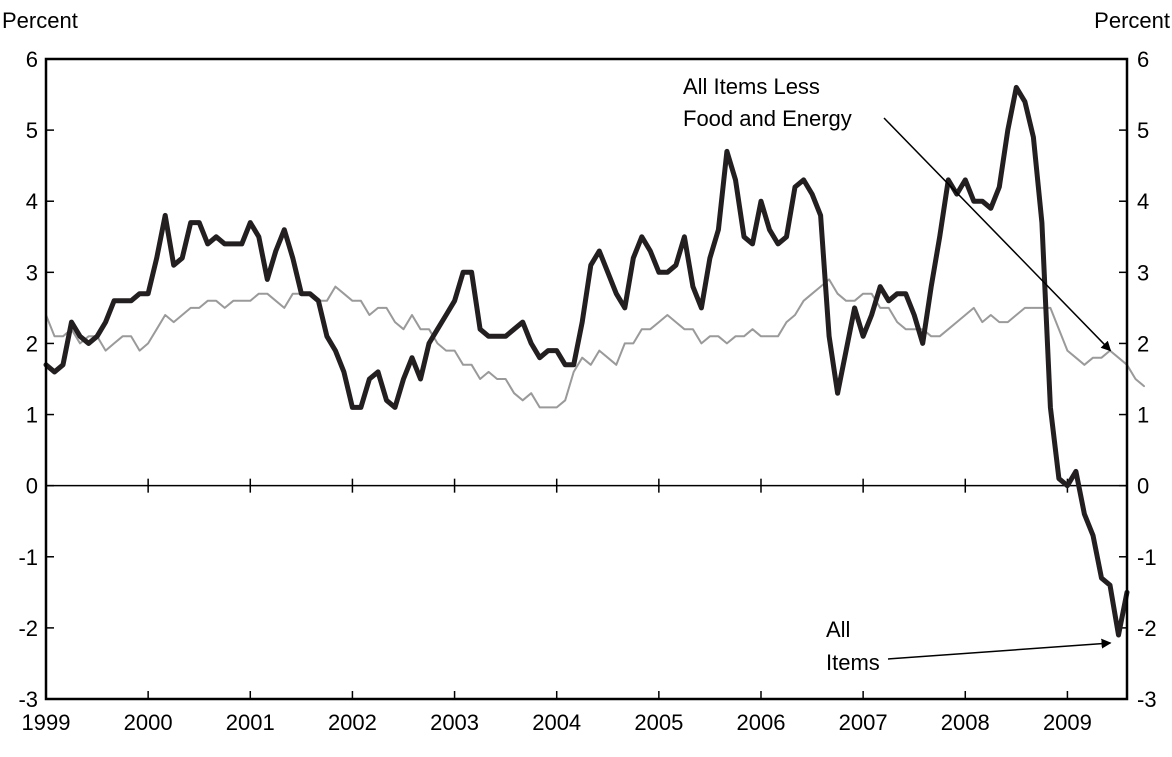  Describe the element at coordinates (1147, 628) in the screenshot. I see `y-tick-label-right: -2` at that location.